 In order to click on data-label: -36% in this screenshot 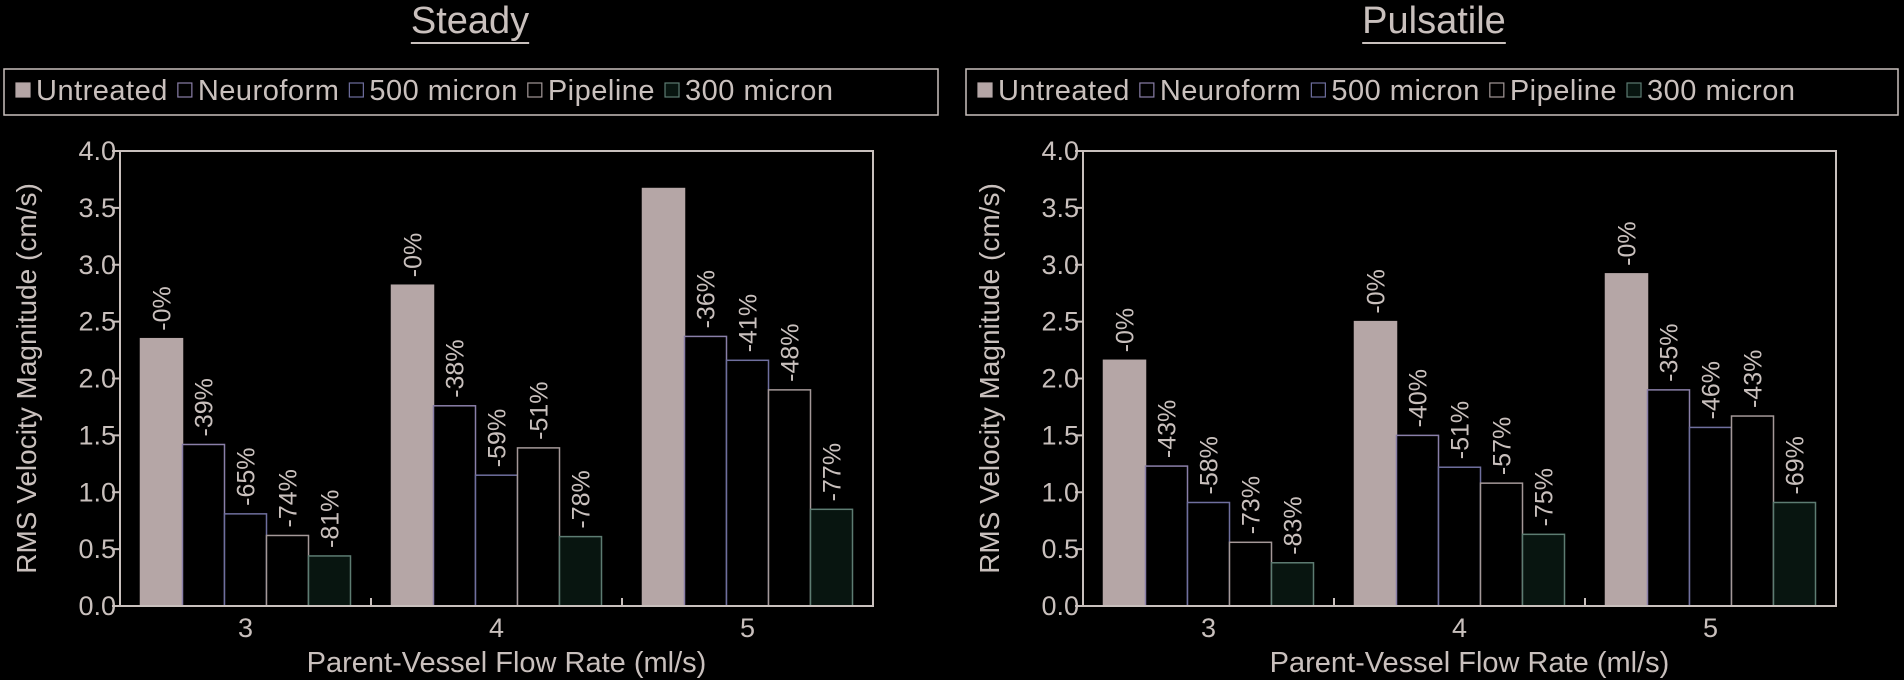, I will do `click(707, 299)`.